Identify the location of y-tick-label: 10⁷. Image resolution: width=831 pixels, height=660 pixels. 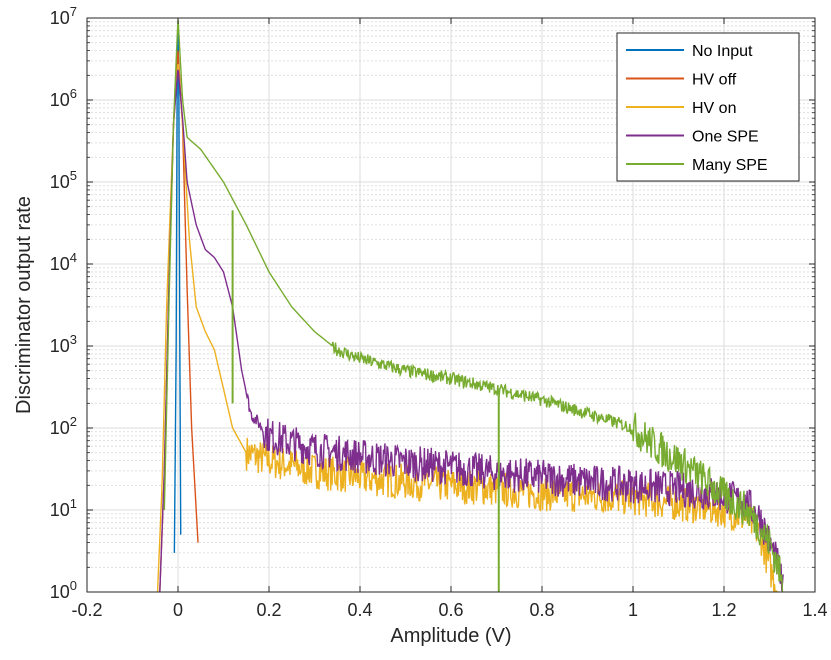
(63, 16).